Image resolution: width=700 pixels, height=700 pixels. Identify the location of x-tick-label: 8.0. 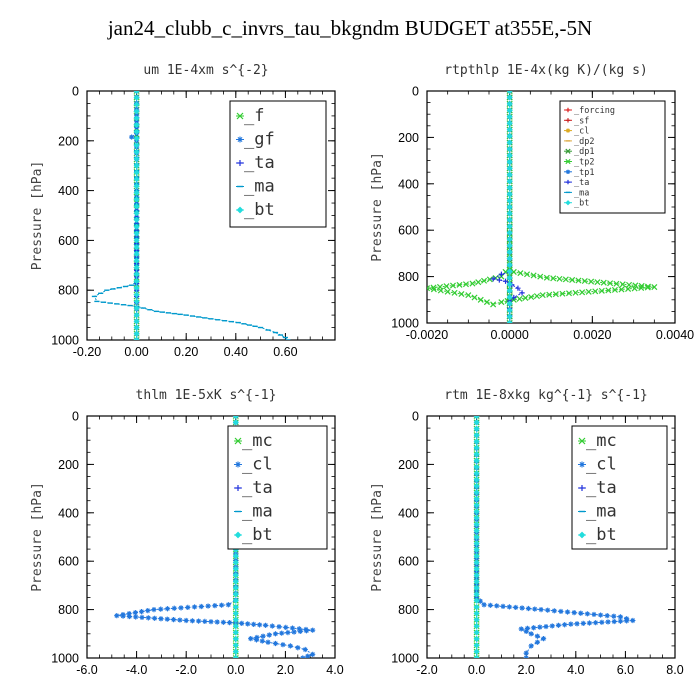
(674, 670).